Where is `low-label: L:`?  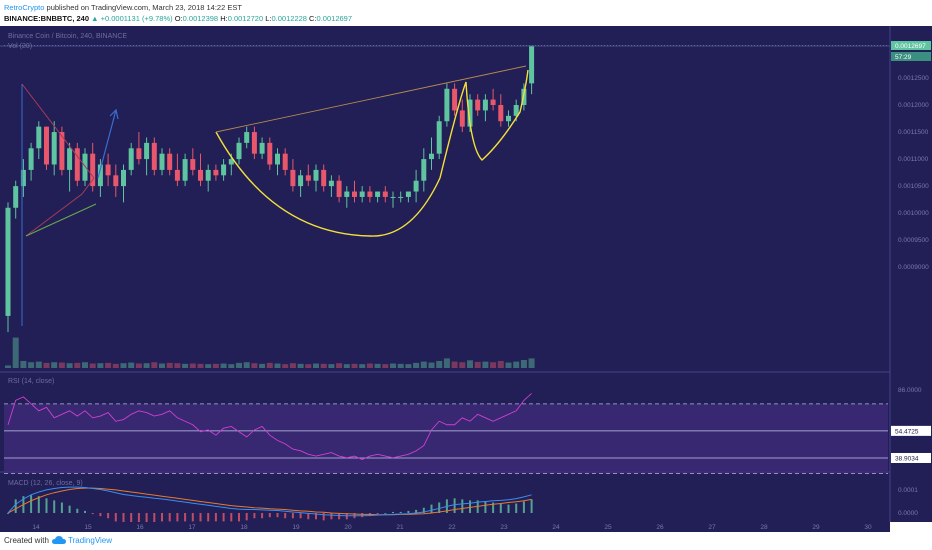
low-label: L: is located at coordinates (268, 18).